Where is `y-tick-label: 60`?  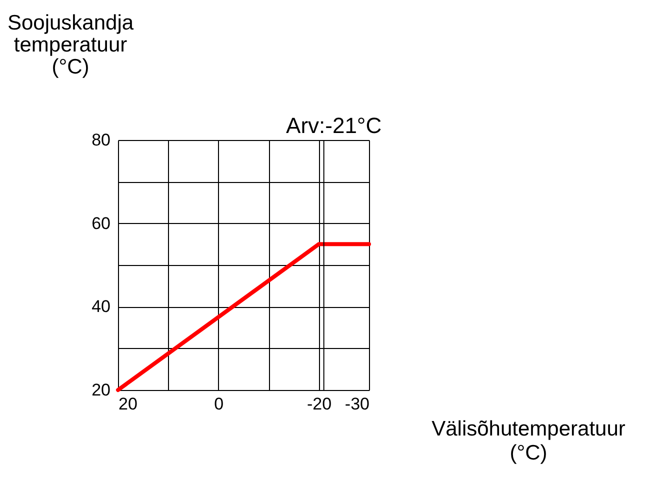 y-tick-label: 60 is located at coordinates (101, 223).